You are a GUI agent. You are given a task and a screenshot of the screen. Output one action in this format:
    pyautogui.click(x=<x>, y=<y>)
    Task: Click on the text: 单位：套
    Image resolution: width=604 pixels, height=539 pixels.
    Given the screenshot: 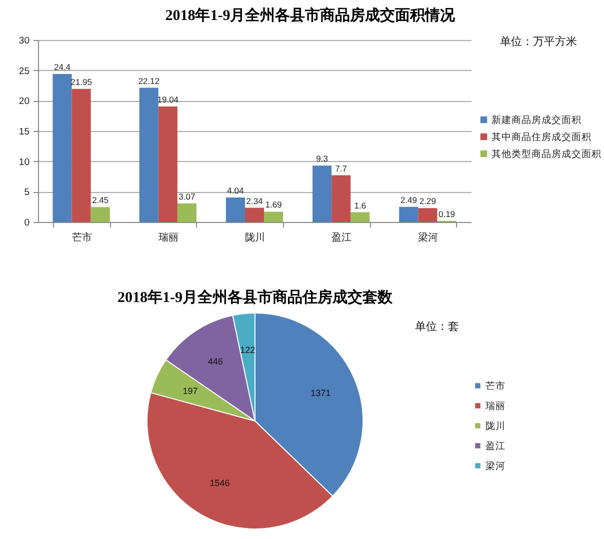 What is the action you would take?
    pyautogui.click(x=437, y=327)
    